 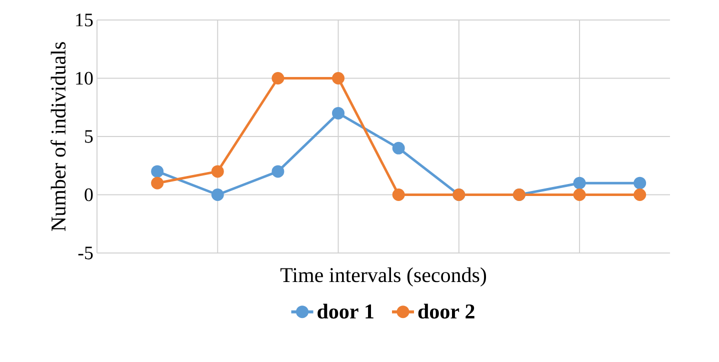 I want to click on y-tick-label: -5, so click(x=85, y=253).